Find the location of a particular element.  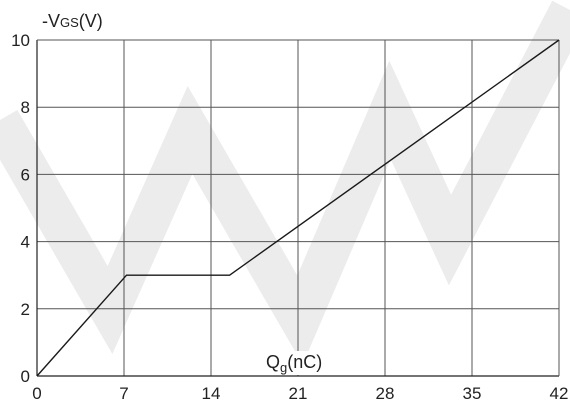

x-axis-label-suffix: (nC) is located at coordinates (304, 362).